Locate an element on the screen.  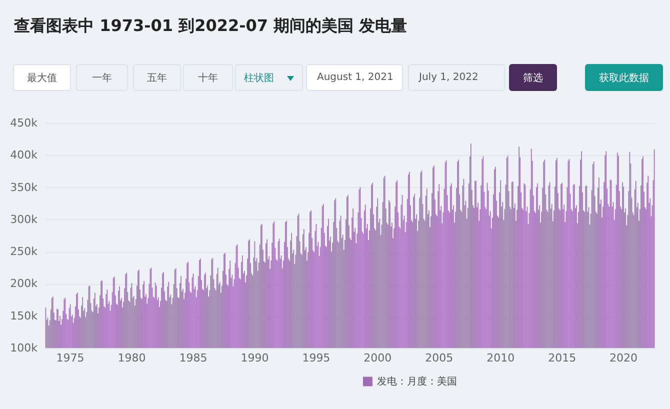
y-tick-label: 300k is located at coordinates (24, 219).